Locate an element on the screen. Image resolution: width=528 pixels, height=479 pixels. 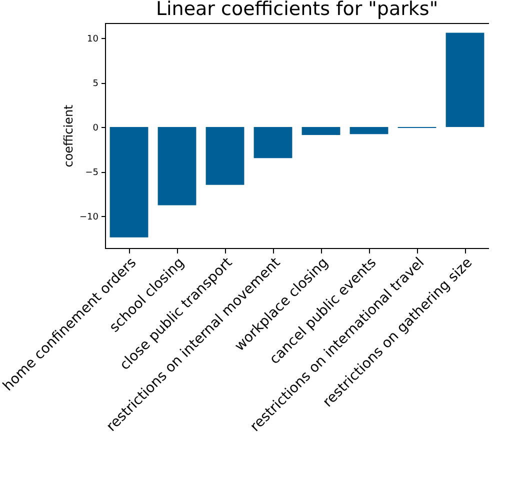
chart-title: Linear coefficients for "parks" is located at coordinates (297, 10).